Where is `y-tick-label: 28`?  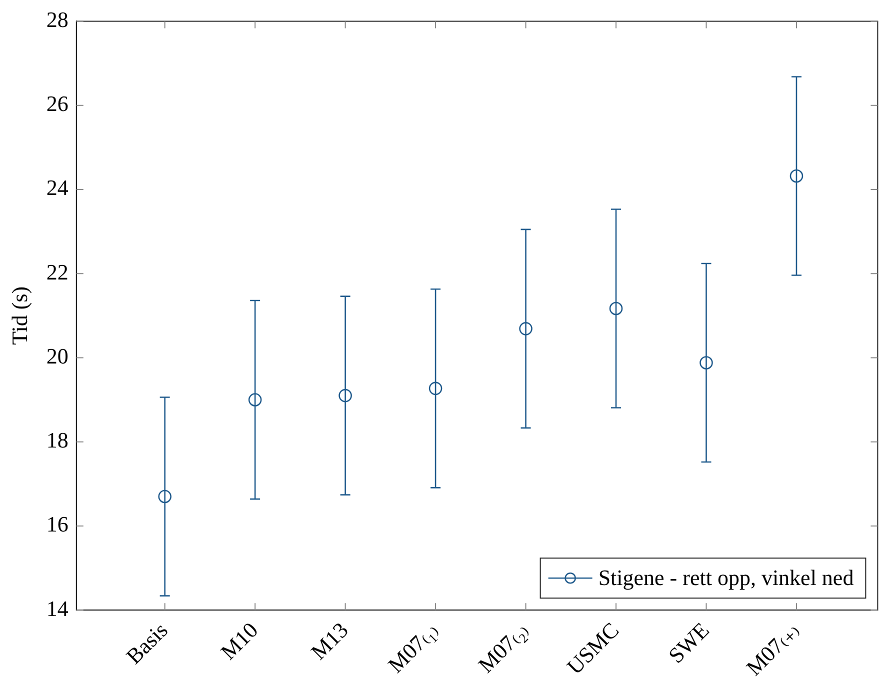 y-tick-label: 28 is located at coordinates (57, 19).